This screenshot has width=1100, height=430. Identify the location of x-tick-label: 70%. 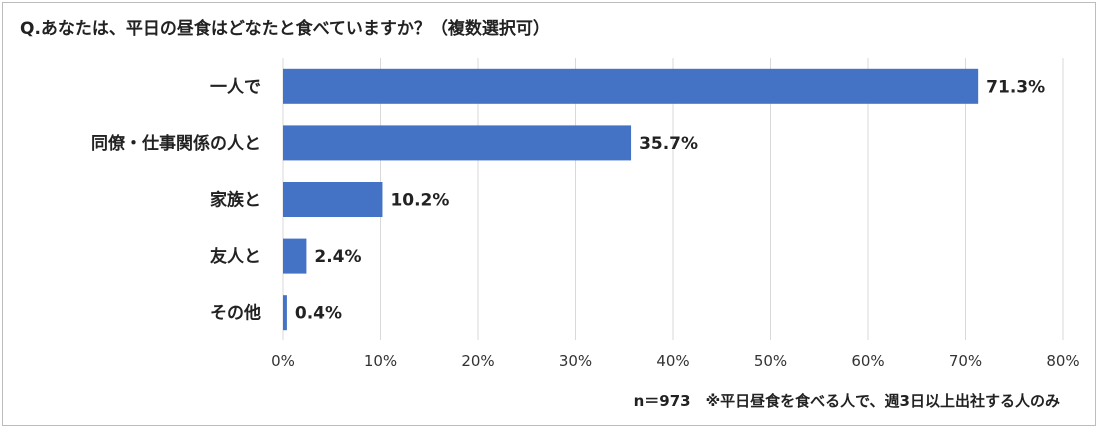
(965, 361).